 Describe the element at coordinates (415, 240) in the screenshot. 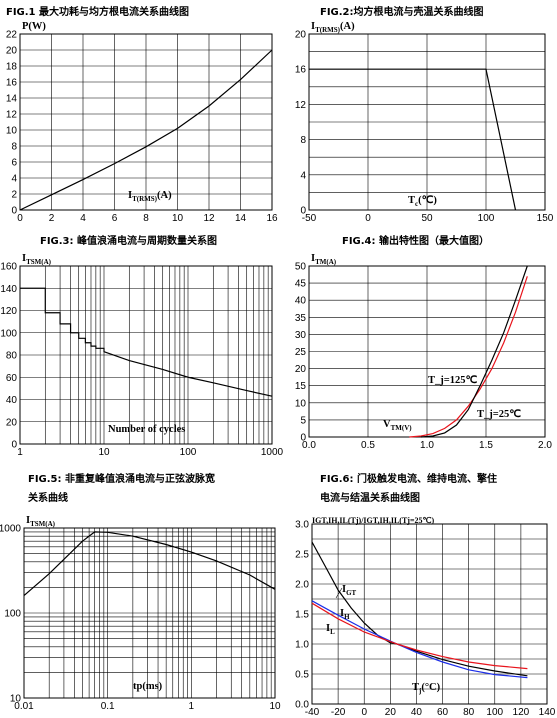

I see `chart-title: FIG.4: 输出特性图（最大值图）` at that location.